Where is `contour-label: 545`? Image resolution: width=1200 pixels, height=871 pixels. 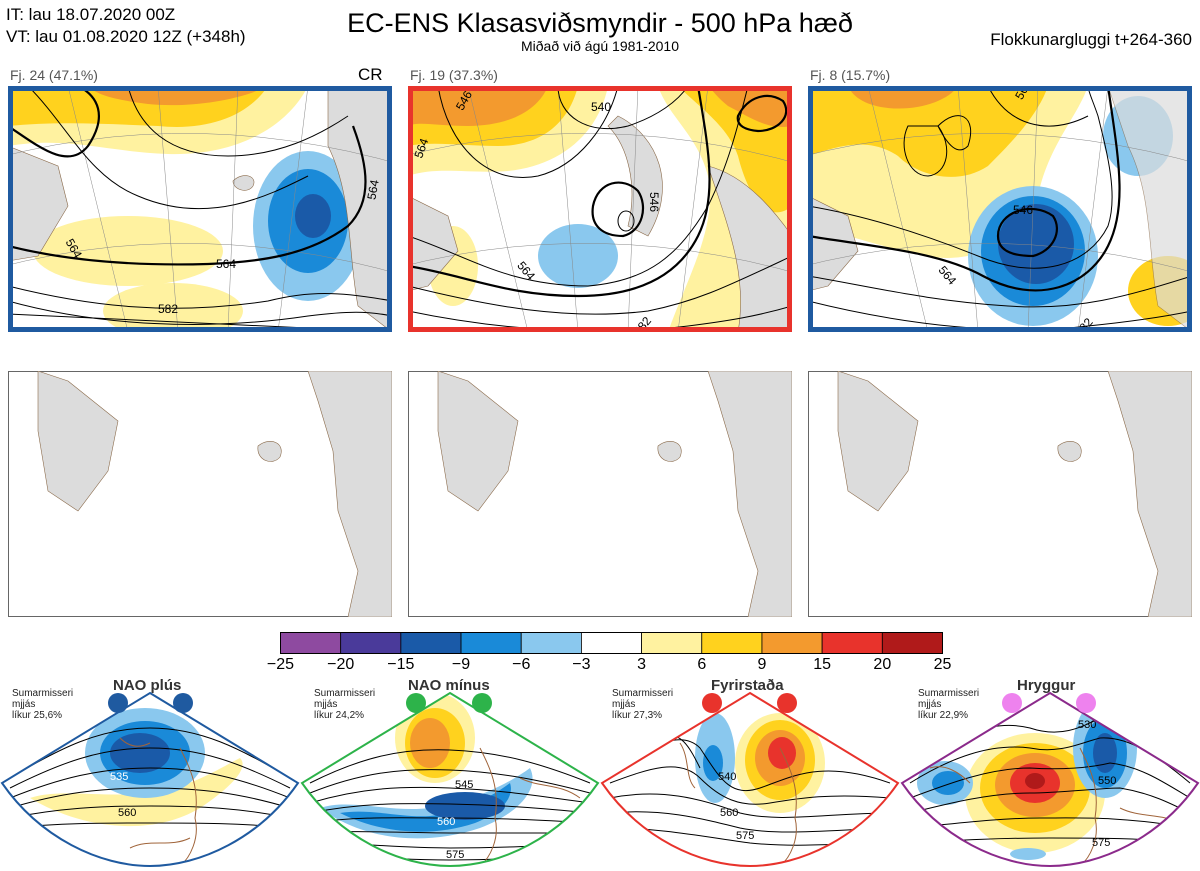 contour-label: 545 is located at coordinates (464, 785).